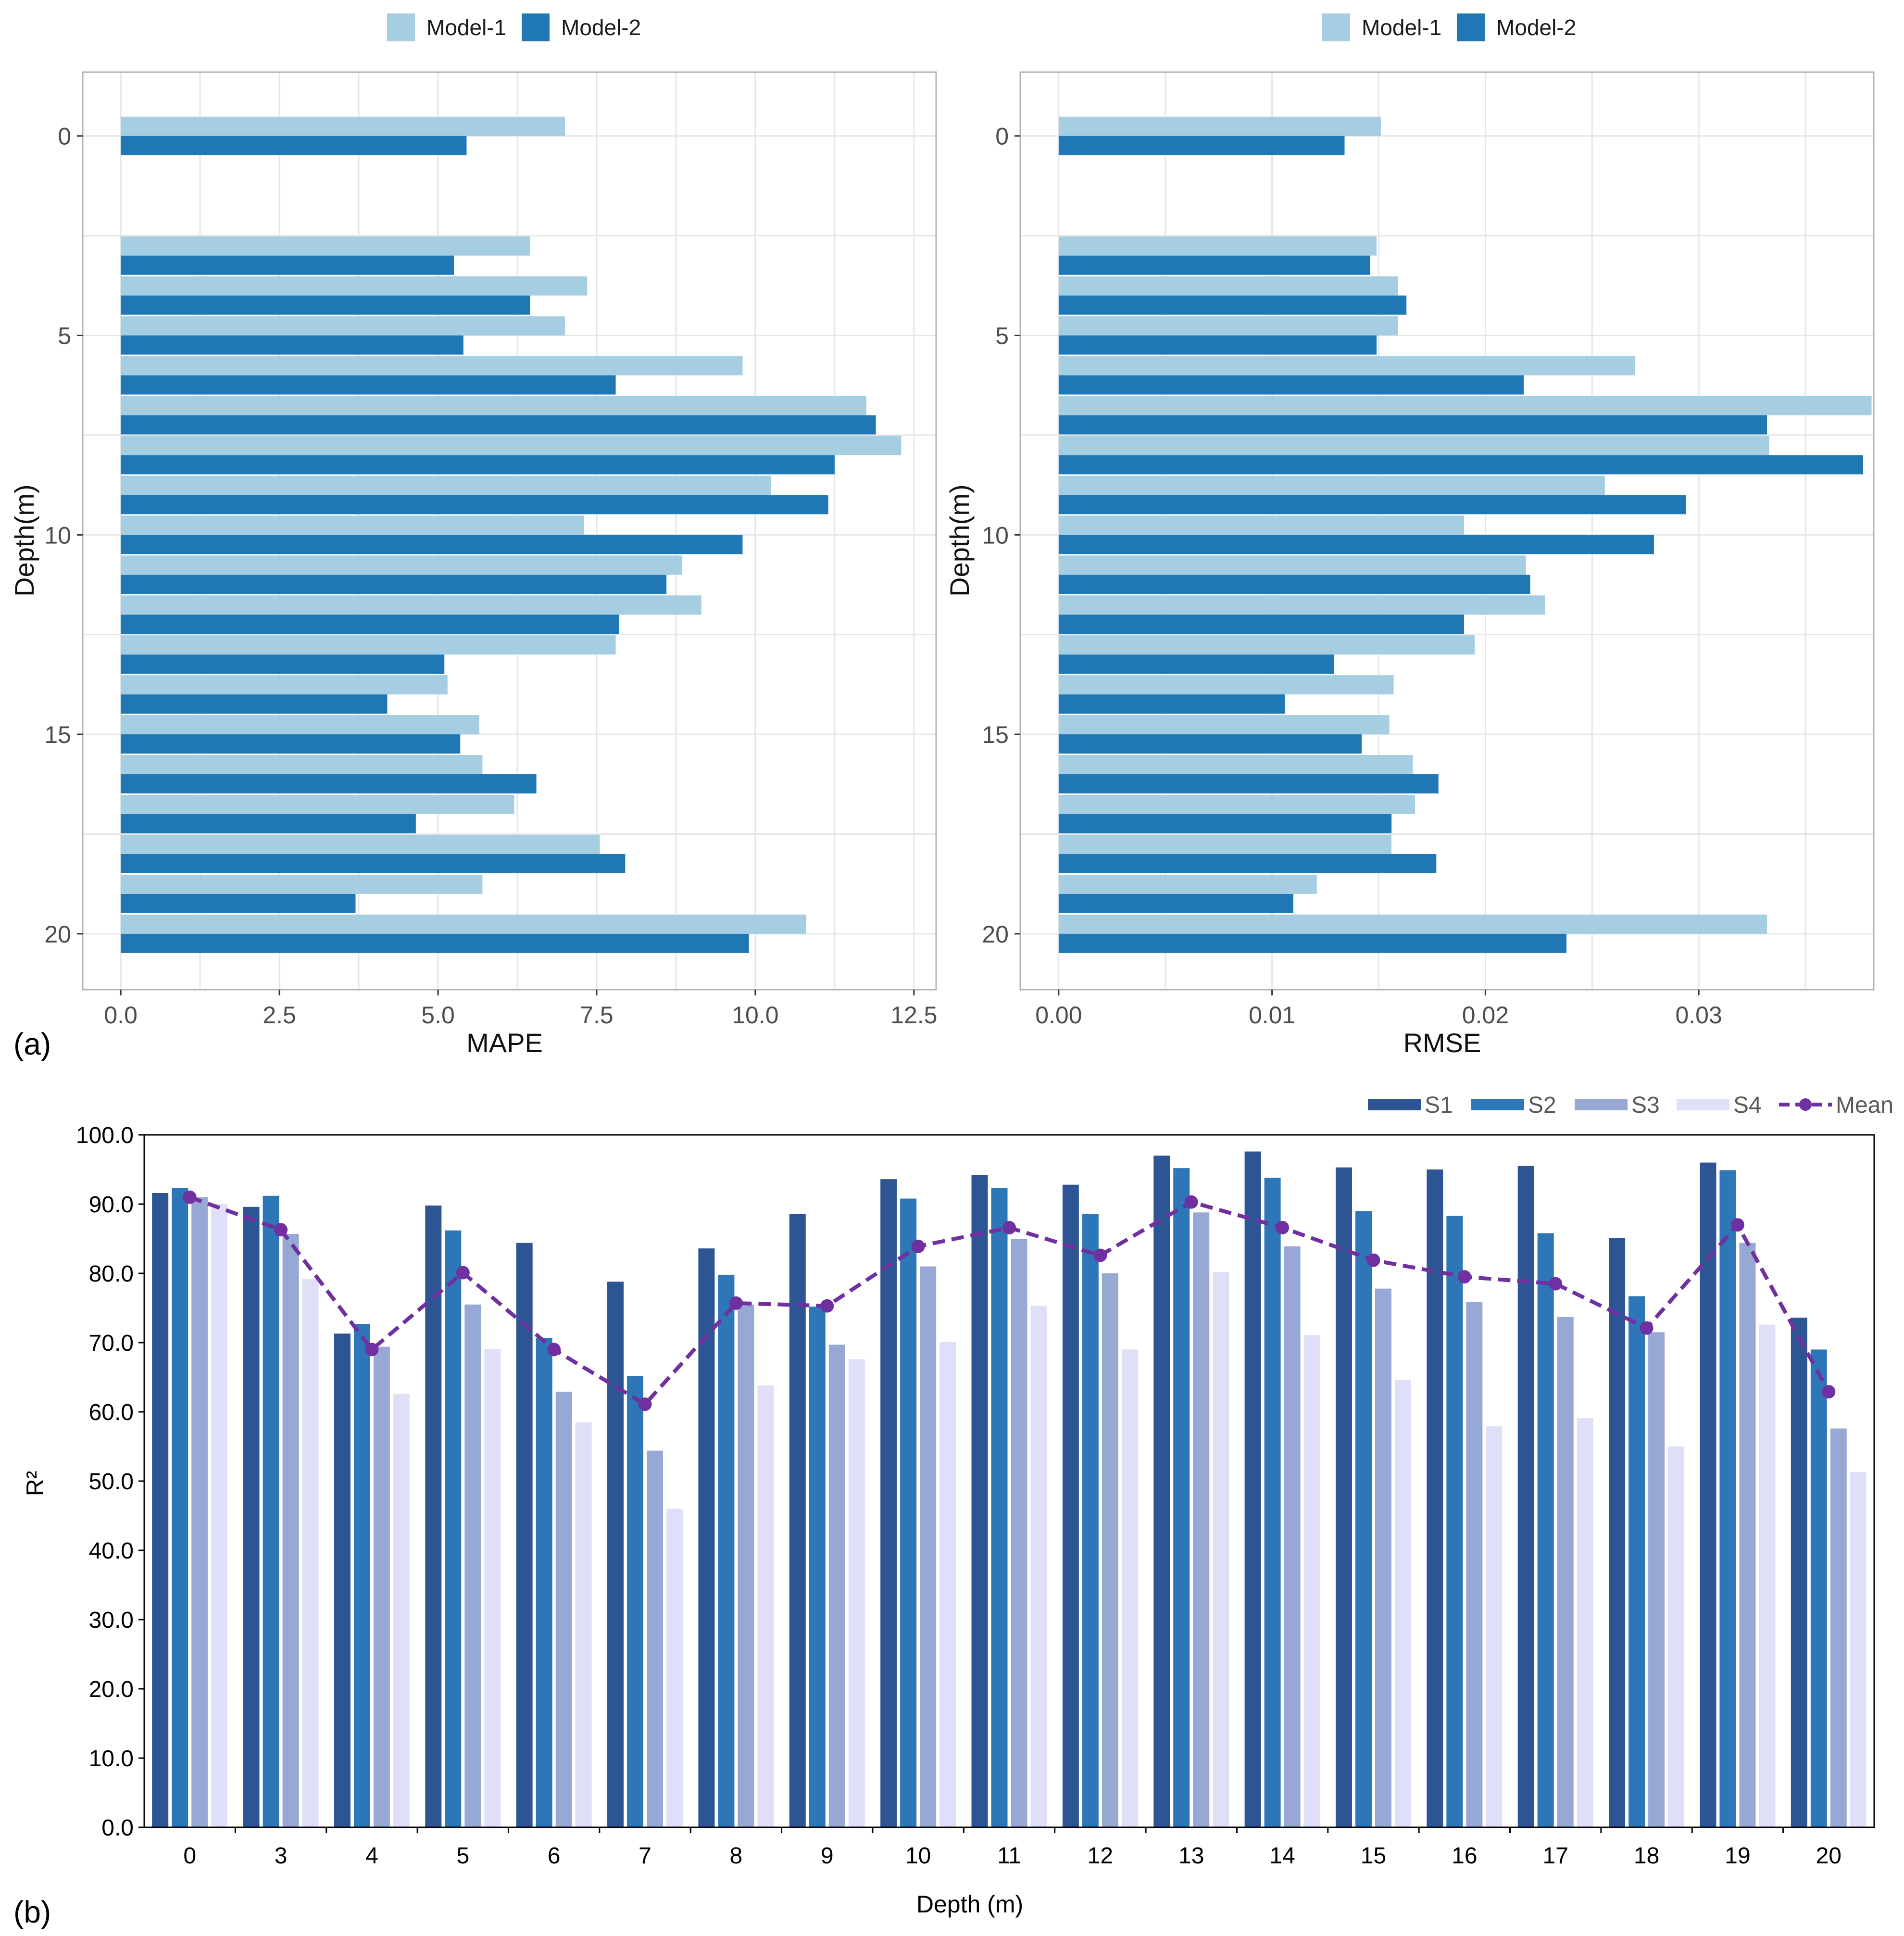  What do you see at coordinates (1010, 1300) in the screenshot?
I see `r2-mean-markers` at bounding box center [1010, 1300].